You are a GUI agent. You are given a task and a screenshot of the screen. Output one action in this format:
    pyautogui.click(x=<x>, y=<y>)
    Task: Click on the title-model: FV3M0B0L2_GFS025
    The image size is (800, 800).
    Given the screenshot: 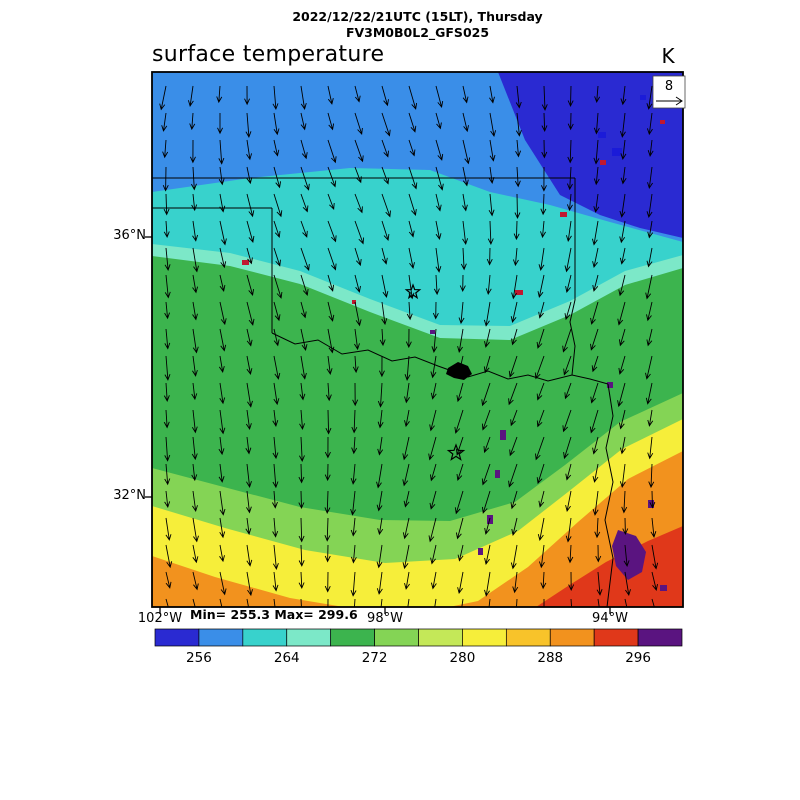 What is the action you would take?
    pyautogui.click(x=417, y=32)
    